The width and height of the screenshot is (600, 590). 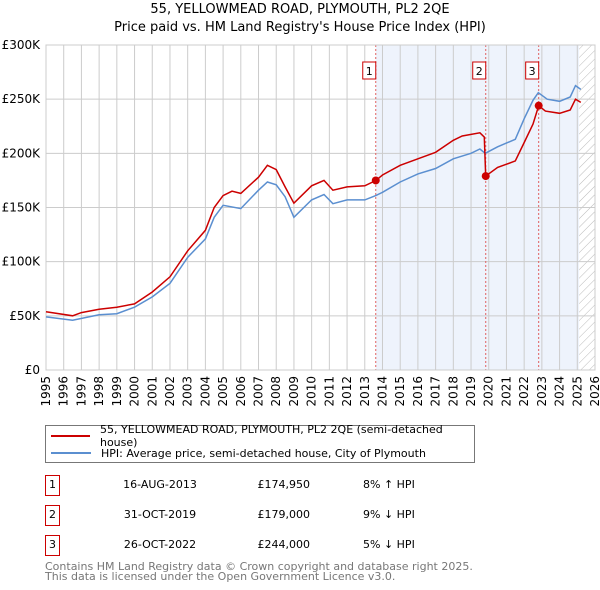 I want to click on sale-marker-label: 1, so click(x=52, y=485).